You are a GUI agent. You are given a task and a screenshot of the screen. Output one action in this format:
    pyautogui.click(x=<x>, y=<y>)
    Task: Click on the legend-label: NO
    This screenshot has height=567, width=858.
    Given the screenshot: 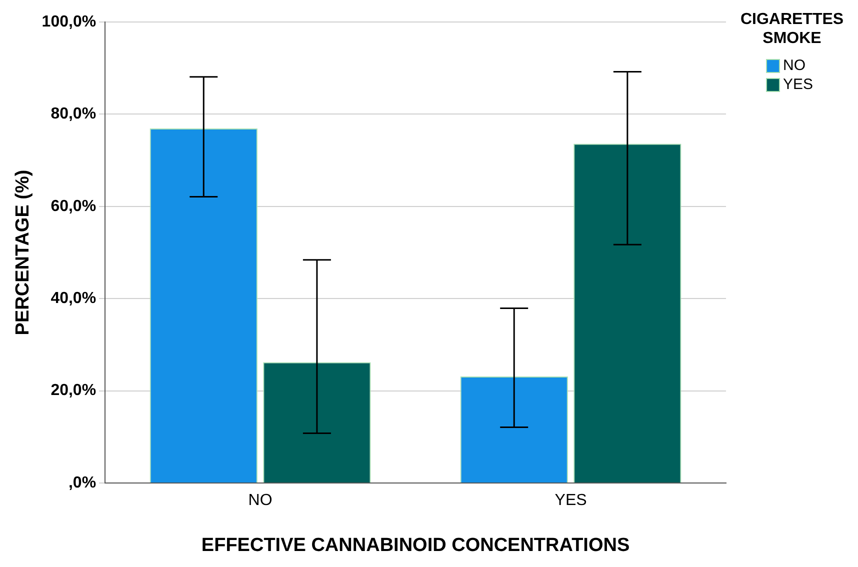 What is the action you would take?
    pyautogui.click(x=794, y=65)
    